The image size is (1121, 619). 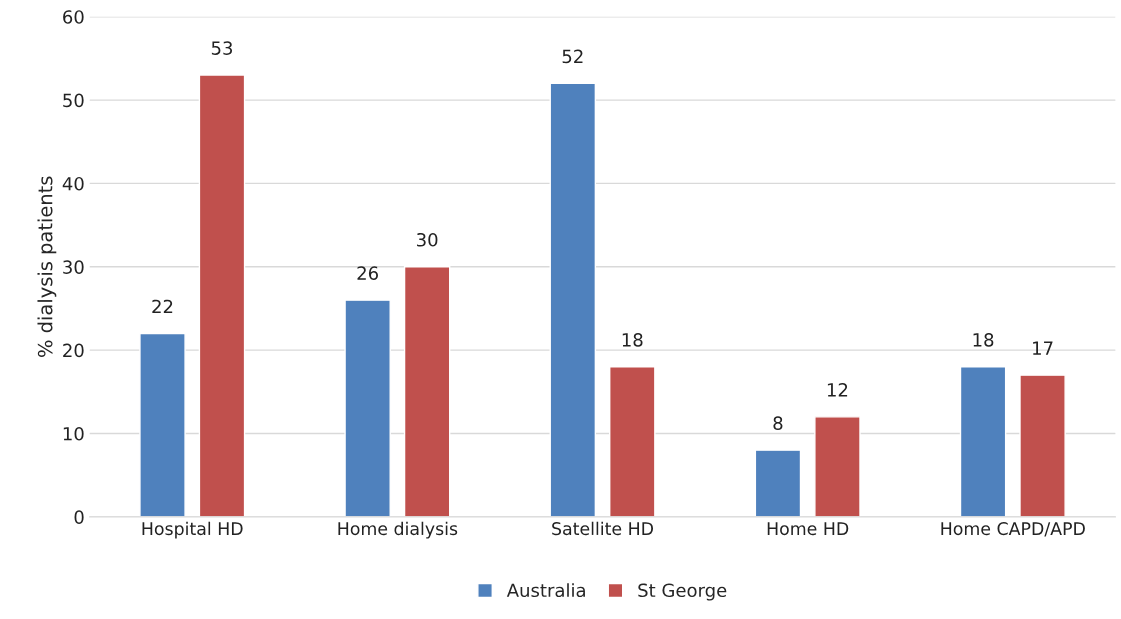 I want to click on y-tick-label: 40, so click(x=73, y=183).